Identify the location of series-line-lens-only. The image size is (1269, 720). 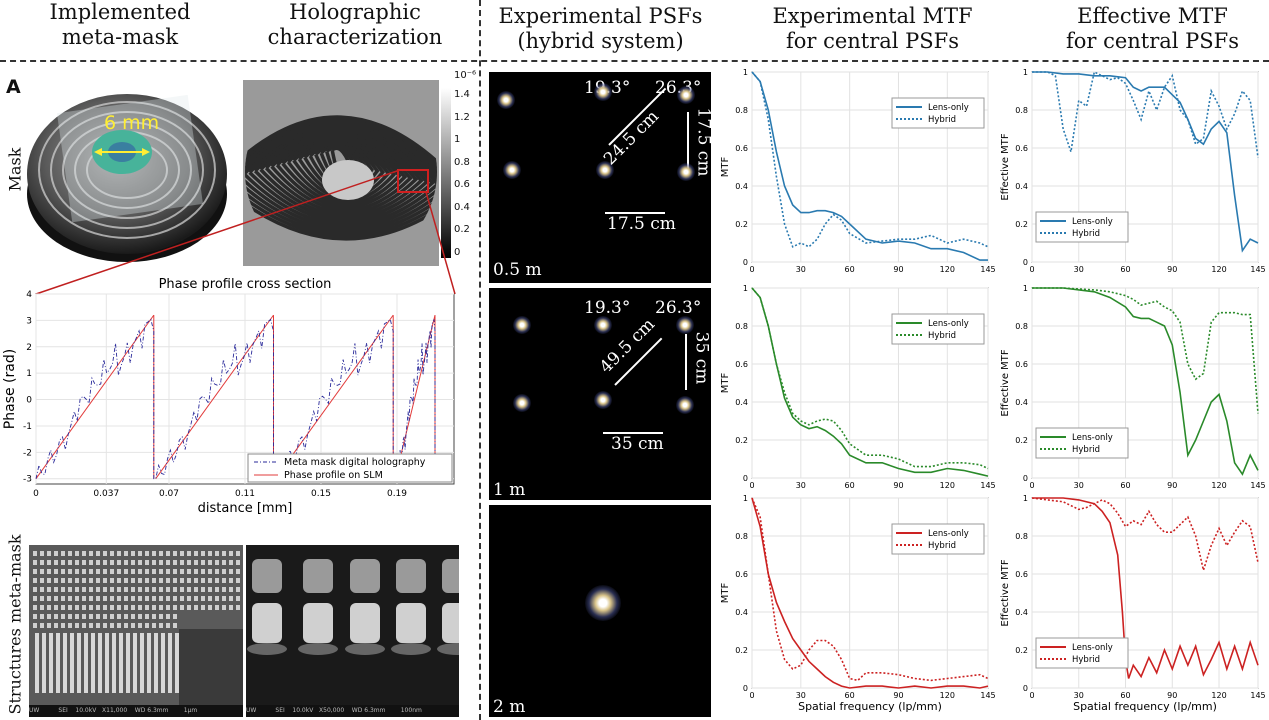
(869, 166).